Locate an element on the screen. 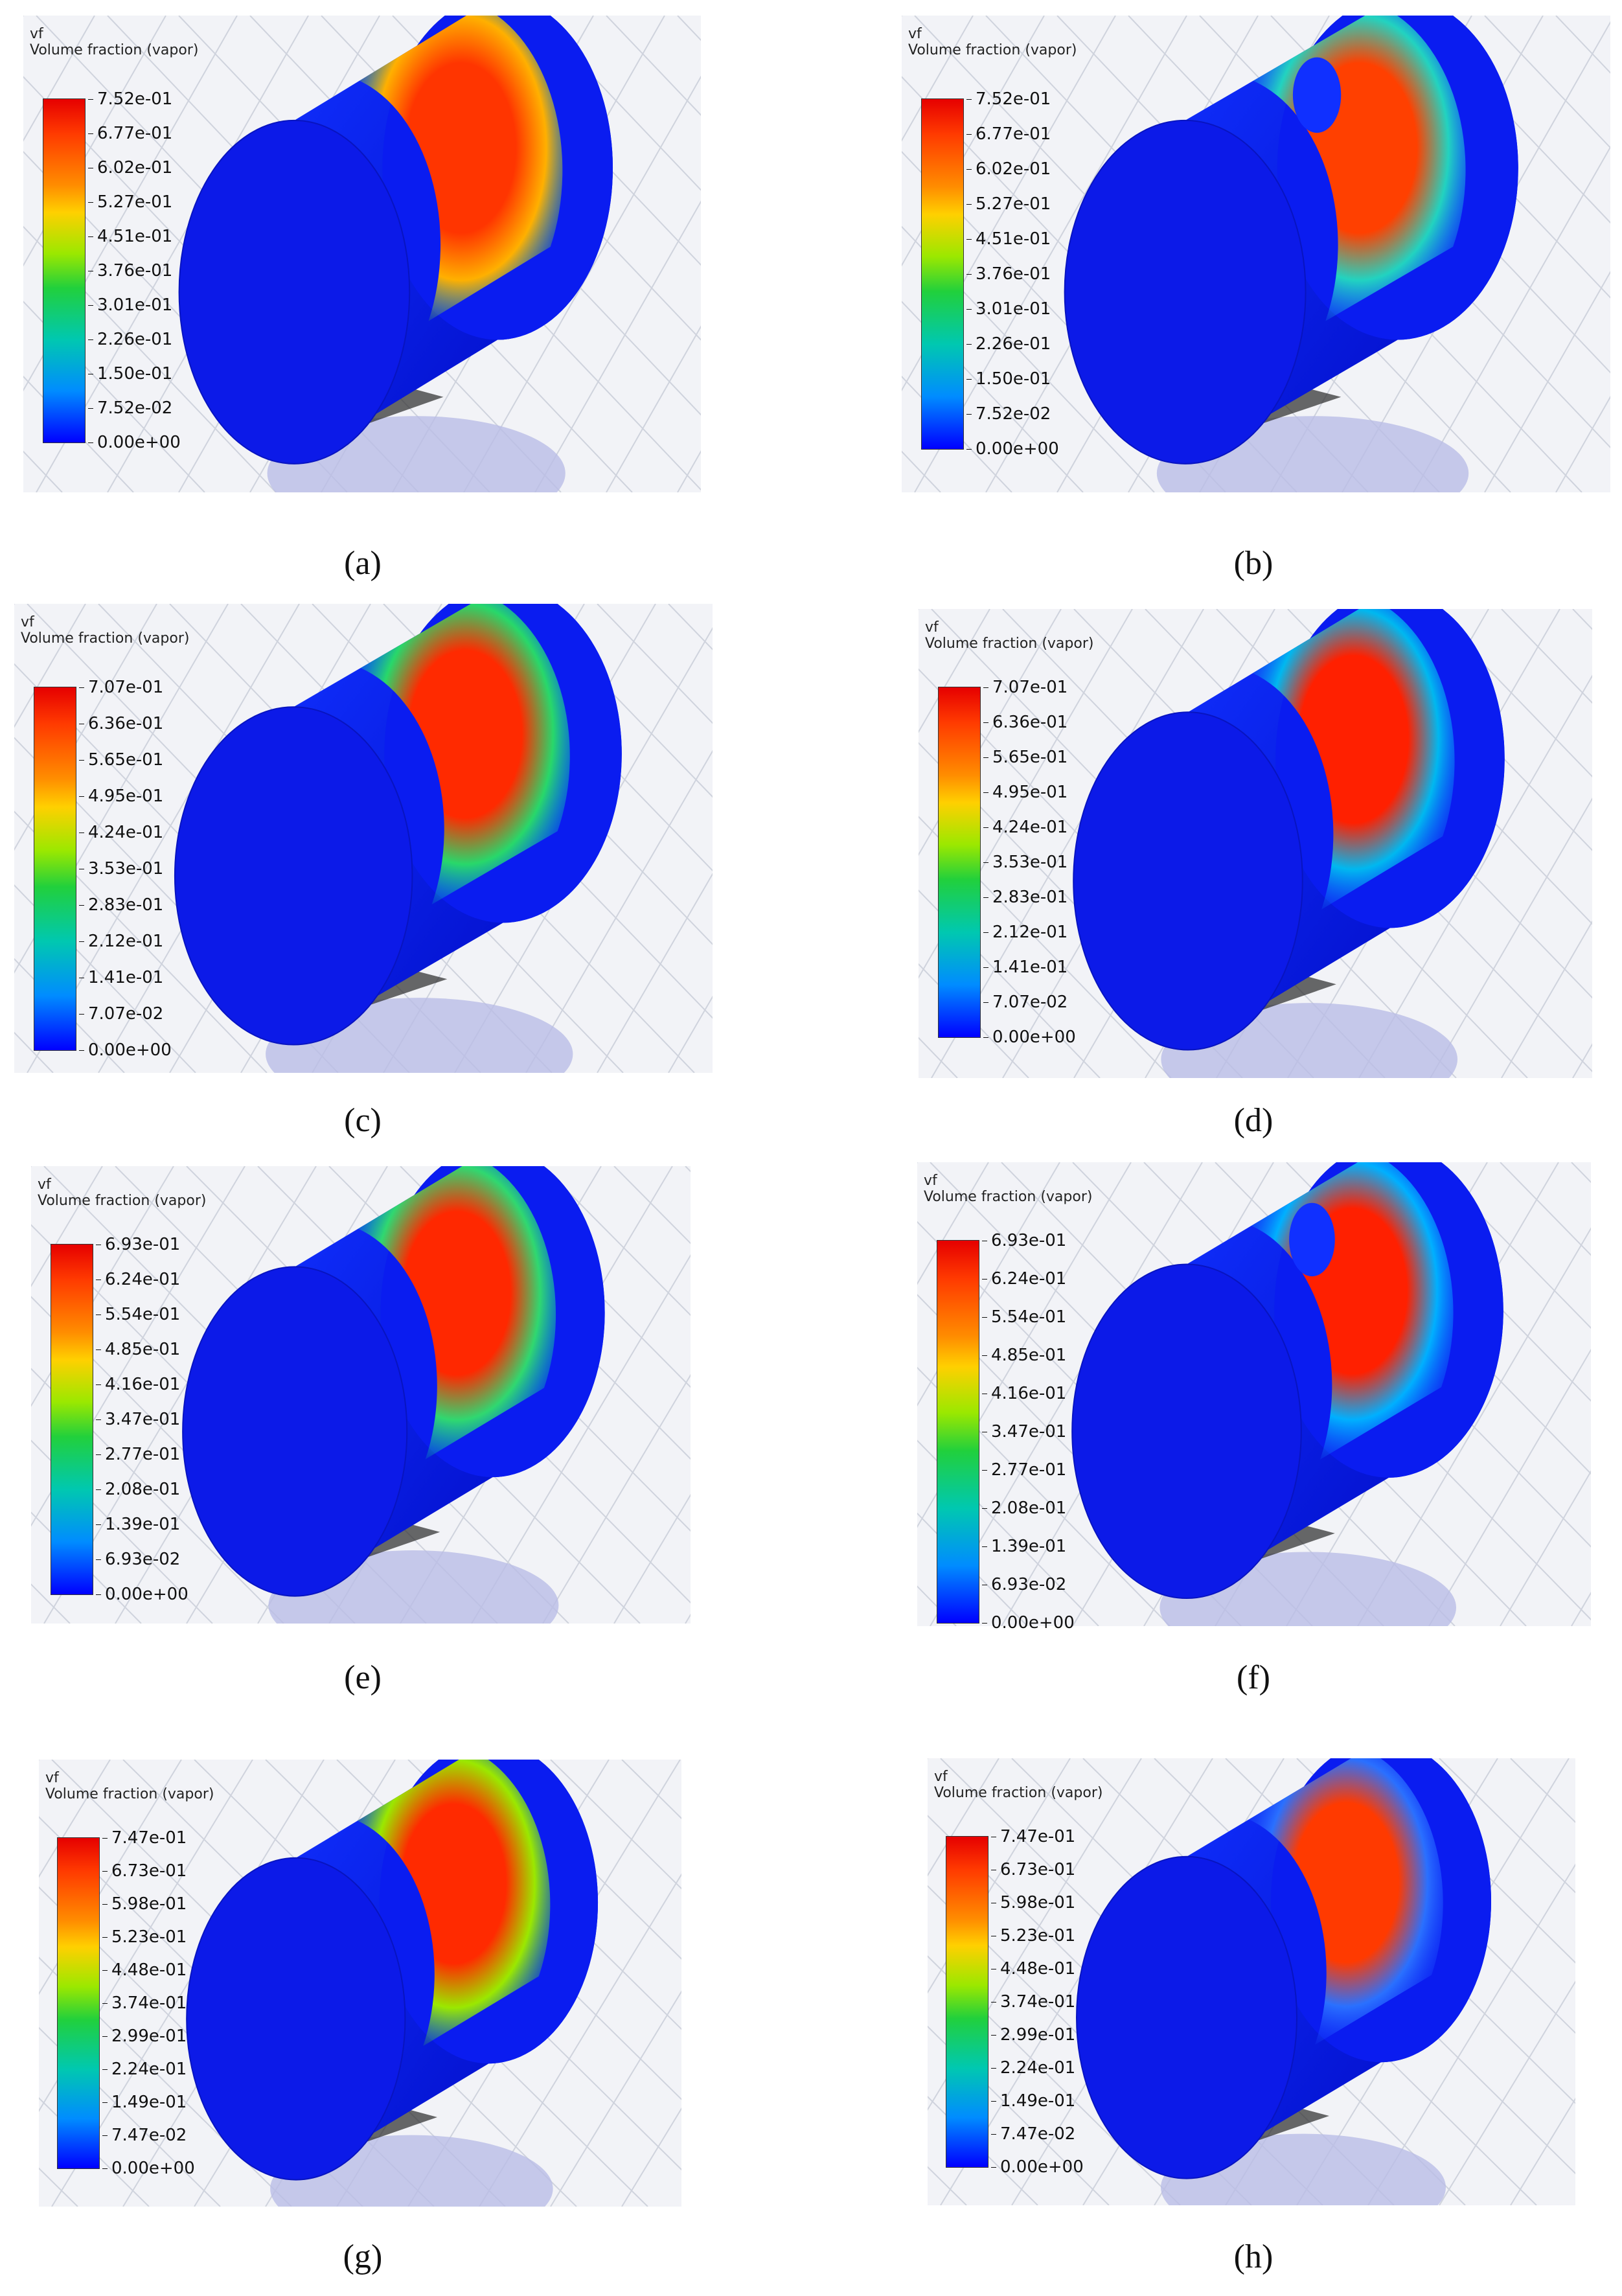 This screenshot has width=1622, height=2296. panel-caption: (d) is located at coordinates (1253, 1120).